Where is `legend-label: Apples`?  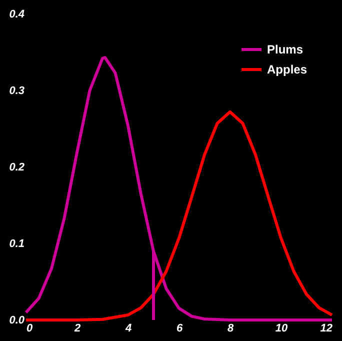
legend-label: Apples is located at coordinates (287, 69).